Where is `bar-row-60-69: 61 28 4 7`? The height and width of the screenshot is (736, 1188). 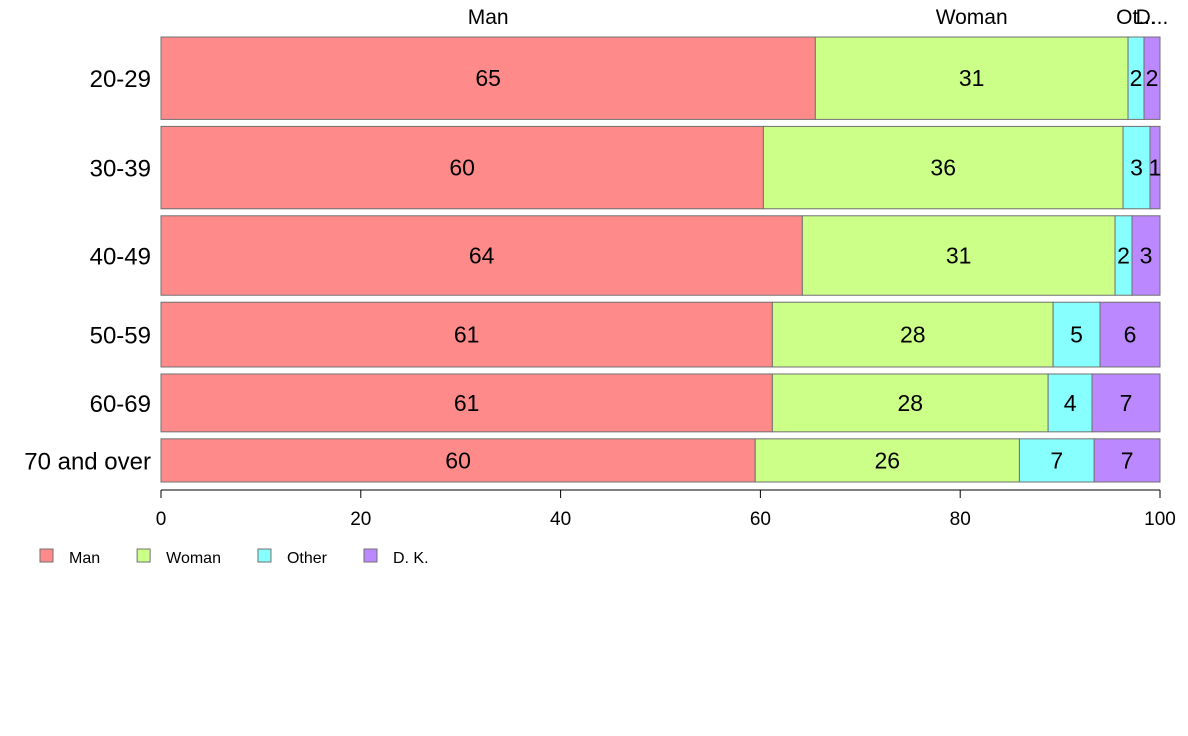 bar-row-60-69: 61 28 4 7 is located at coordinates (660, 403).